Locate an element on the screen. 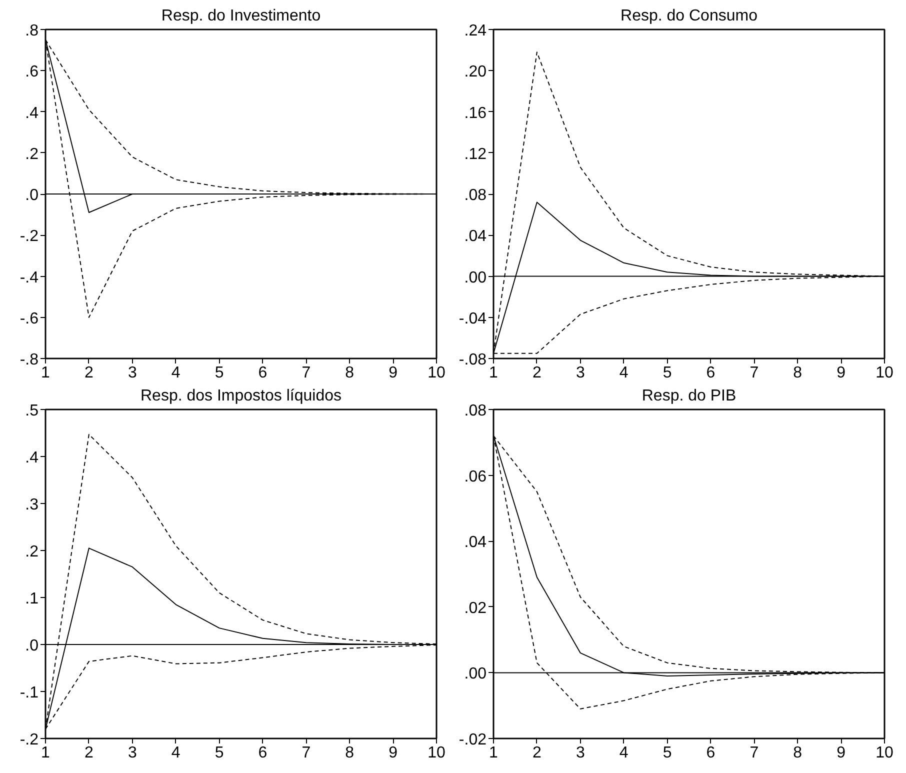 The image size is (906, 773). y-tick-label: -.04 is located at coordinates (472, 319).